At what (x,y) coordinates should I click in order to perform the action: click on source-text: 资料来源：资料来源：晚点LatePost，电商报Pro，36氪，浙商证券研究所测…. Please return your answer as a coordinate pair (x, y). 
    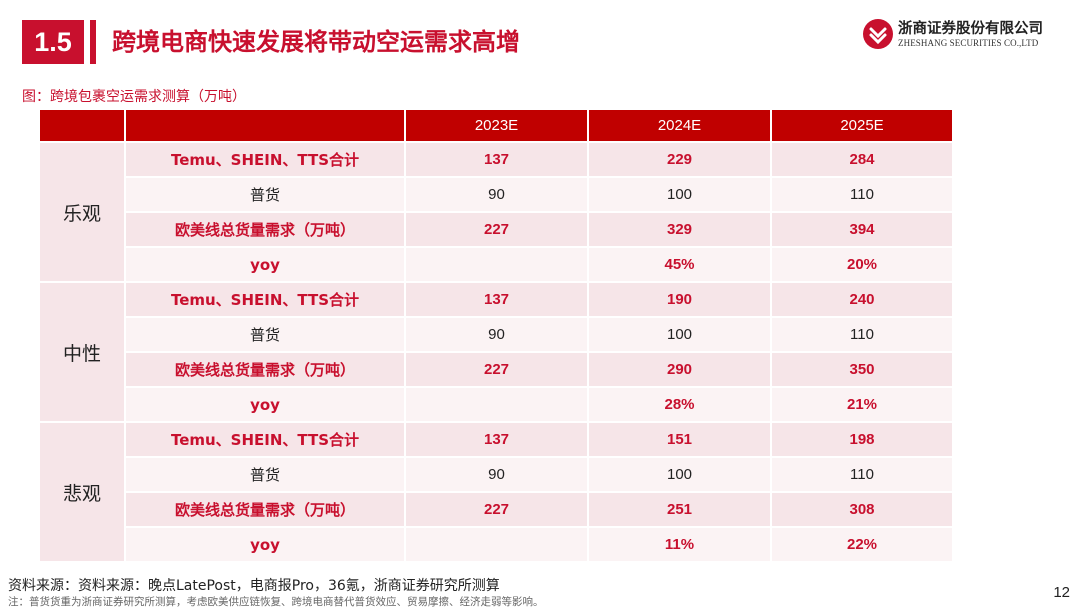
    Looking at the image, I should click on (254, 586).